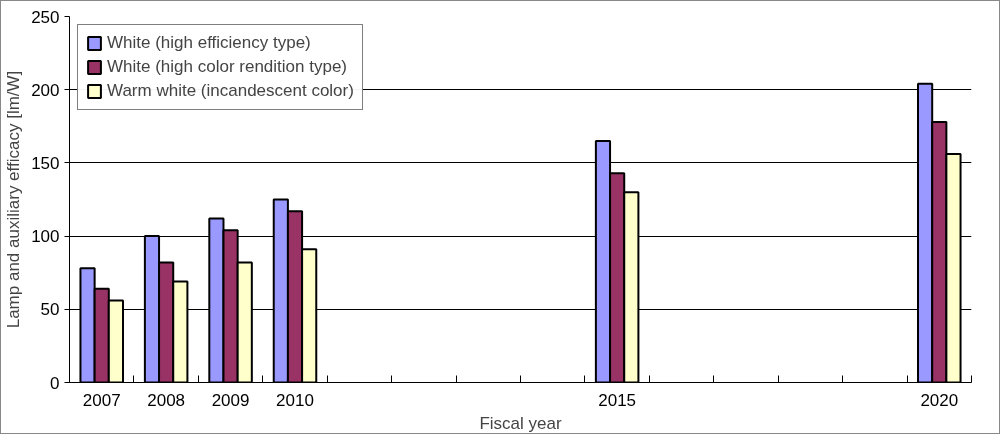 The width and height of the screenshot is (1006, 441). Describe the element at coordinates (14, 199) in the screenshot. I see `y-axis-title: Lamp and auxiliary efficacy [lm/W]` at that location.